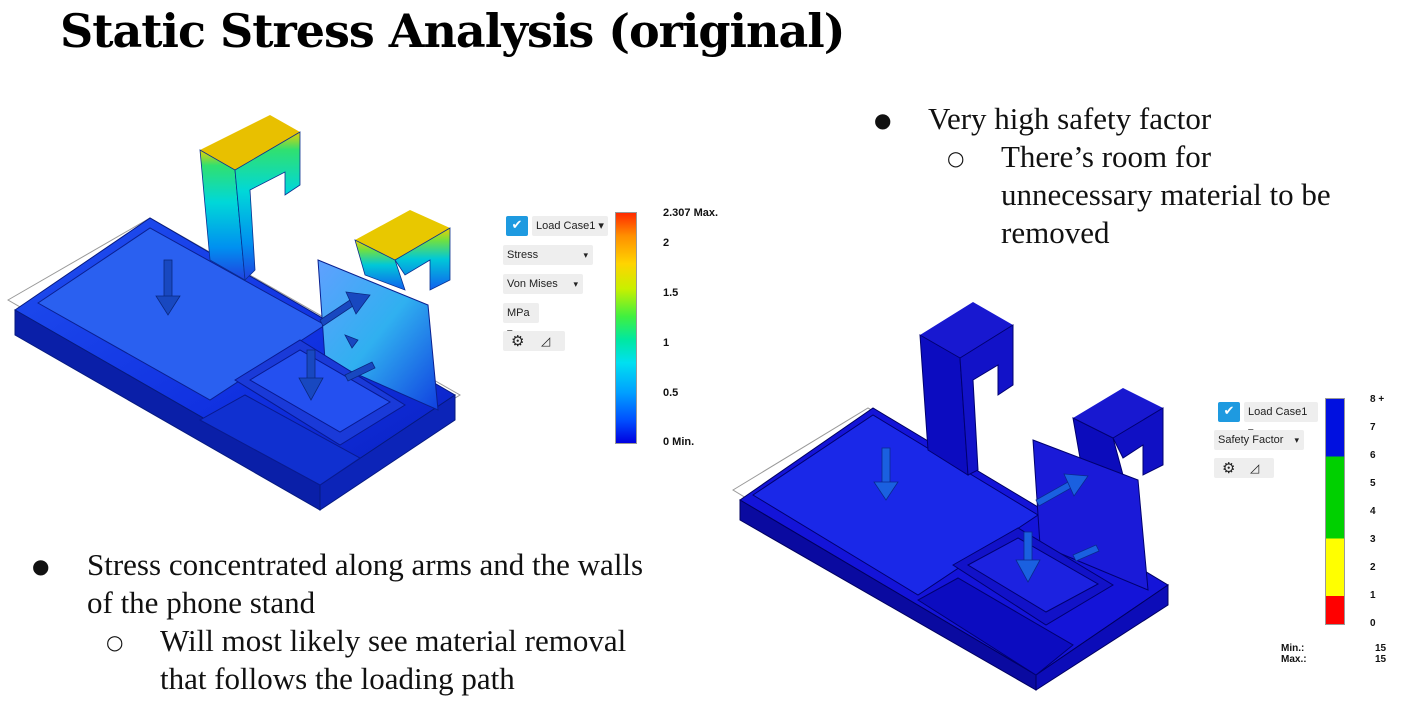 The image size is (1406, 709). Describe the element at coordinates (453, 31) in the screenshot. I see `slide-title: Static Stress Analysis (original)` at that location.